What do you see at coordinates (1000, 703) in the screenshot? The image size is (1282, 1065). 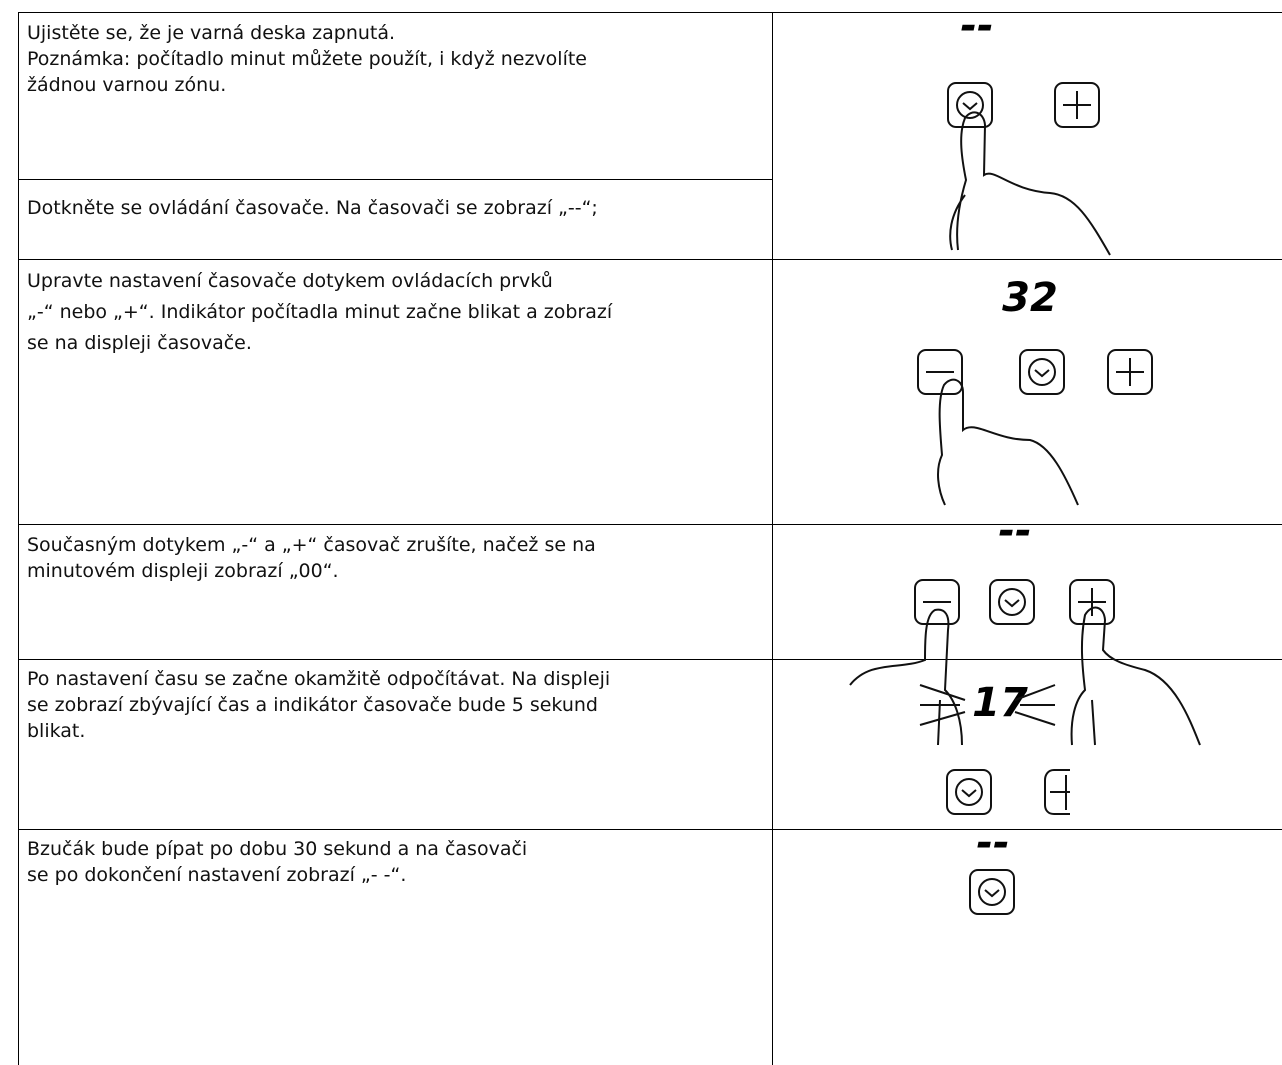 I see `display: 17` at bounding box center [1000, 703].